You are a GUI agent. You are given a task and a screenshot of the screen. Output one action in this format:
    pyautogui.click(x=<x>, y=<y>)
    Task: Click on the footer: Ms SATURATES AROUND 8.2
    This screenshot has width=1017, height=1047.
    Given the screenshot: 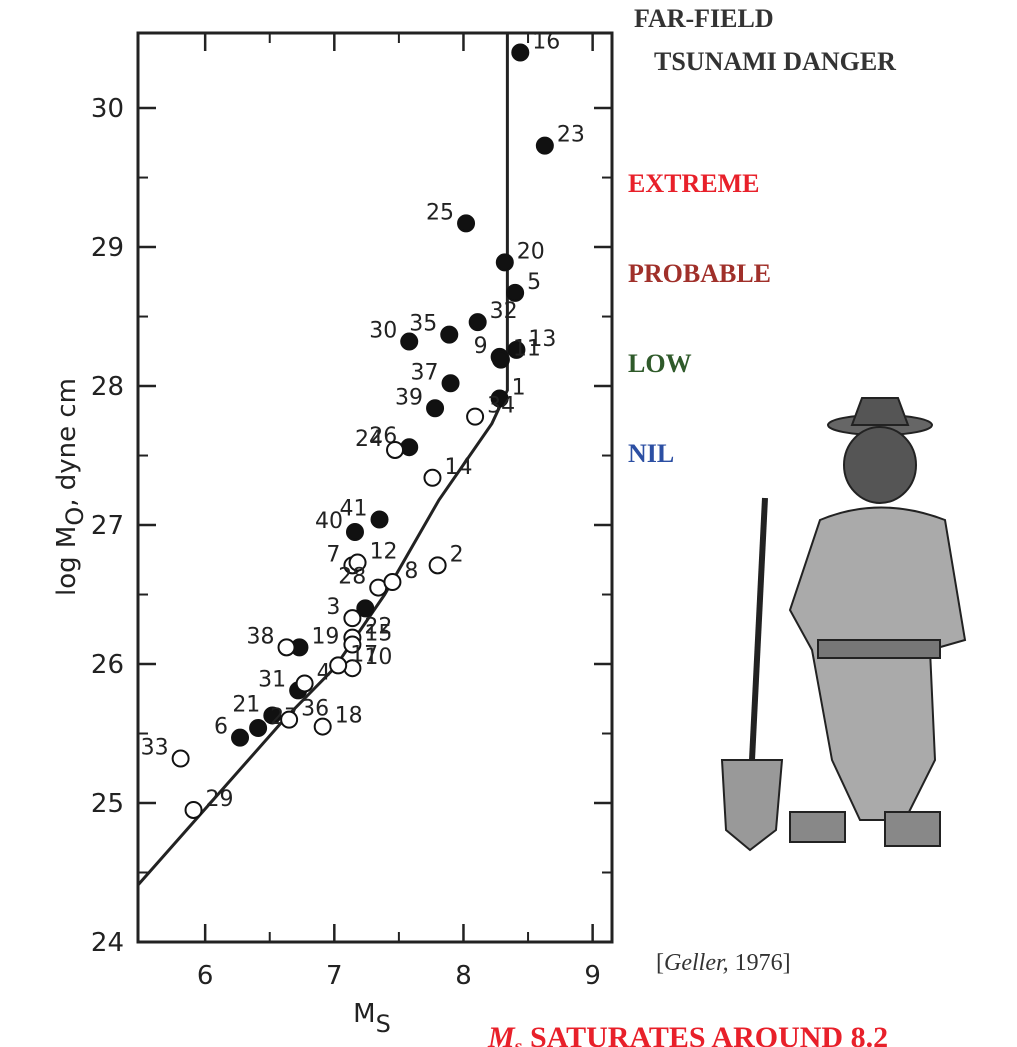 What is the action you would take?
    pyautogui.click(x=687, y=1034)
    